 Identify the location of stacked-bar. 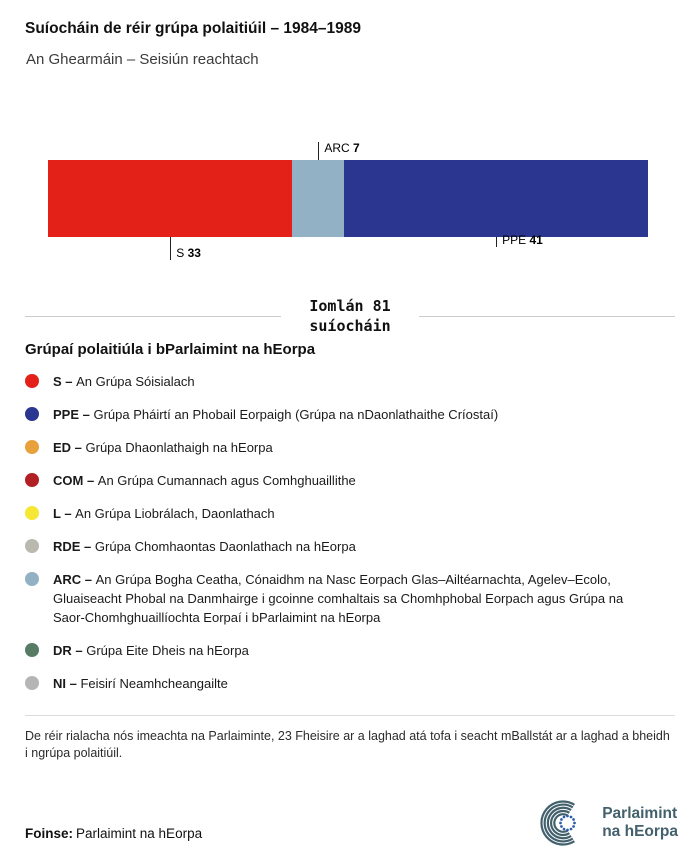
(348, 198).